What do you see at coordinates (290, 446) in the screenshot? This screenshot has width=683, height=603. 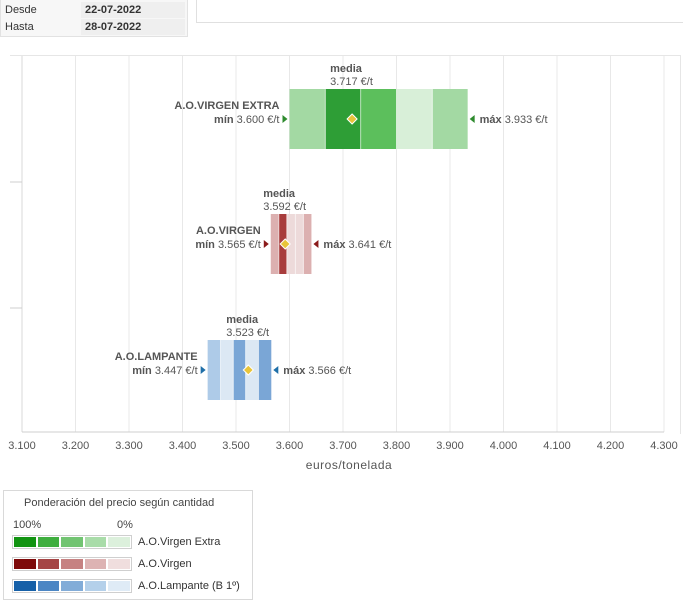 I see `x-tick-label: 3.600` at bounding box center [290, 446].